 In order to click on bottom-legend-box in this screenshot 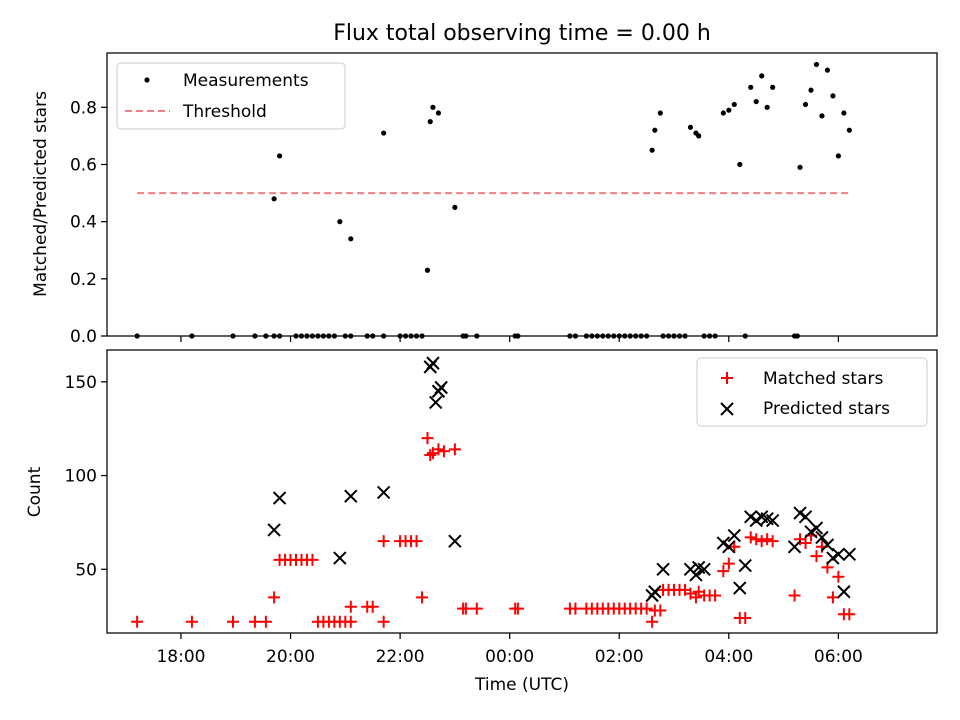, I will do `click(812, 392)`.